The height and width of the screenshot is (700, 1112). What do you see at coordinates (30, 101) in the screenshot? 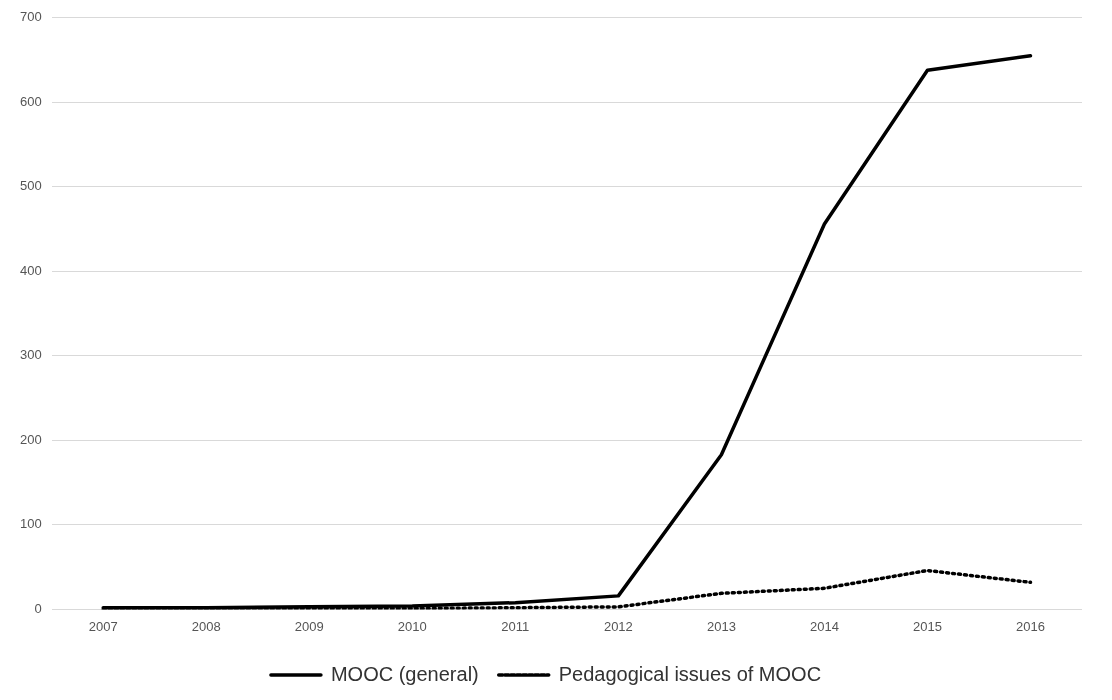
I see `y-tick-label: 600` at bounding box center [30, 101].